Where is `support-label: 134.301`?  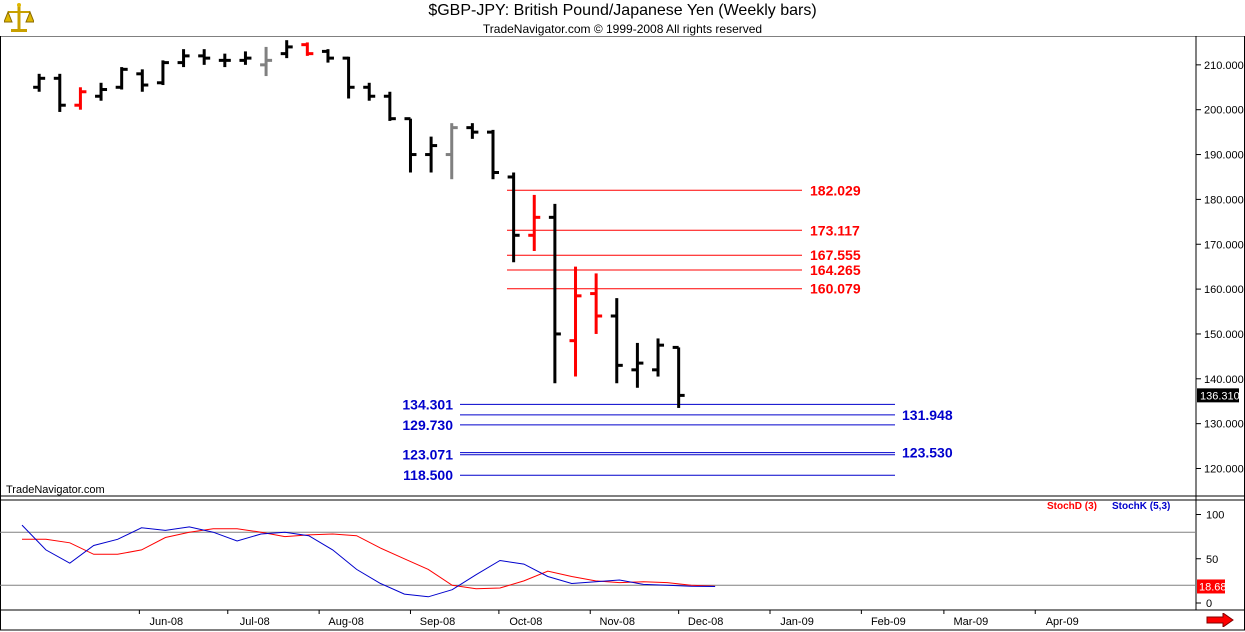
support-label: 134.301 is located at coordinates (427, 404).